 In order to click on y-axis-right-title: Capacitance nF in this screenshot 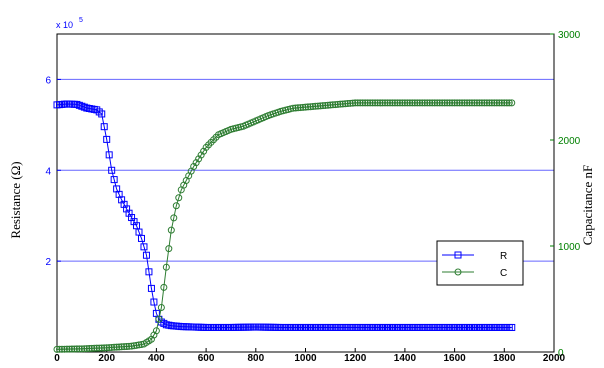, I will do `click(587, 205)`.